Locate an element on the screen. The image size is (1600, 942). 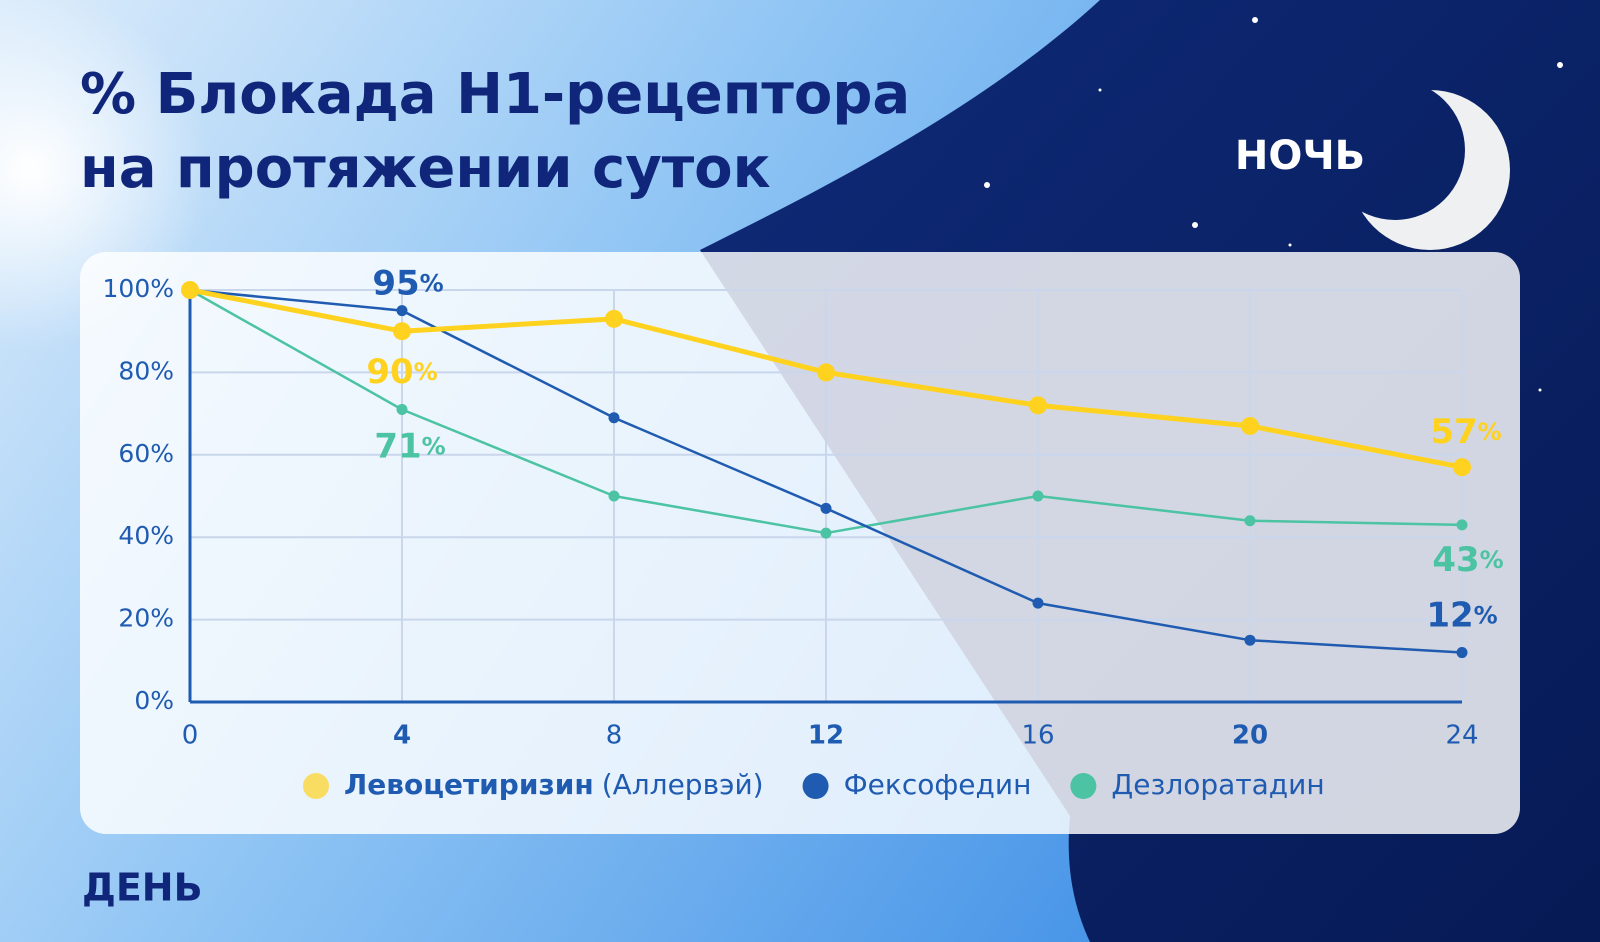
legend-label: Фексофедин is located at coordinates (938, 784).